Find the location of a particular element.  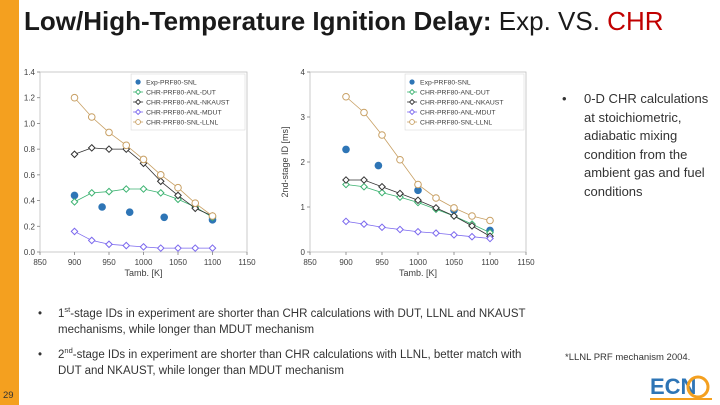

first-stage-x-tick-label: 1000 is located at coordinates (144, 262).